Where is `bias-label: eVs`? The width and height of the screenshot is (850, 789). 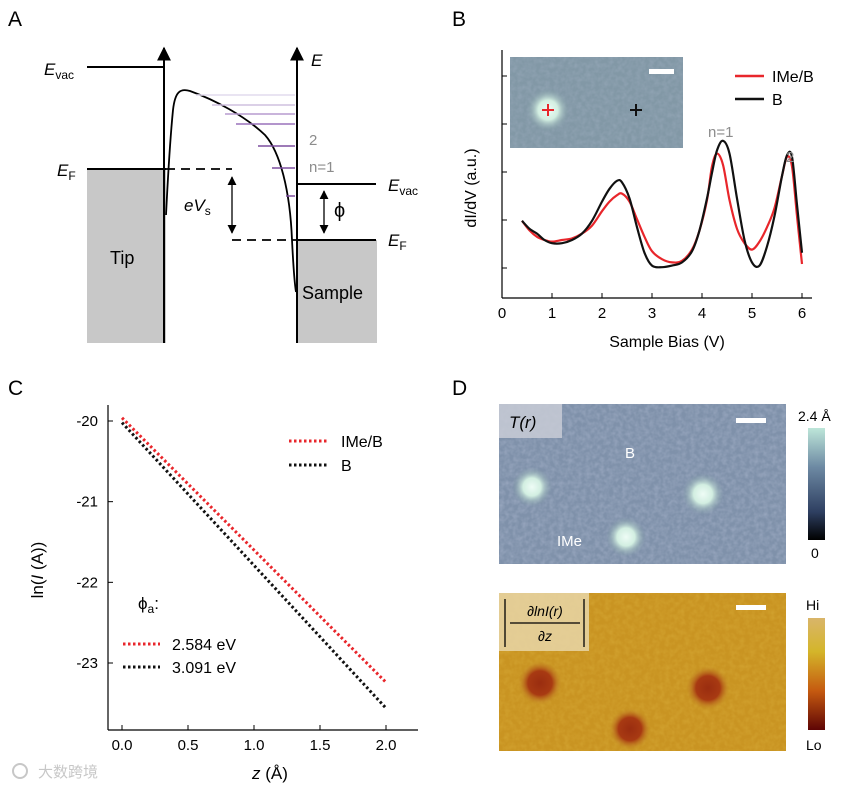 bias-label: eVs is located at coordinates (197, 207).